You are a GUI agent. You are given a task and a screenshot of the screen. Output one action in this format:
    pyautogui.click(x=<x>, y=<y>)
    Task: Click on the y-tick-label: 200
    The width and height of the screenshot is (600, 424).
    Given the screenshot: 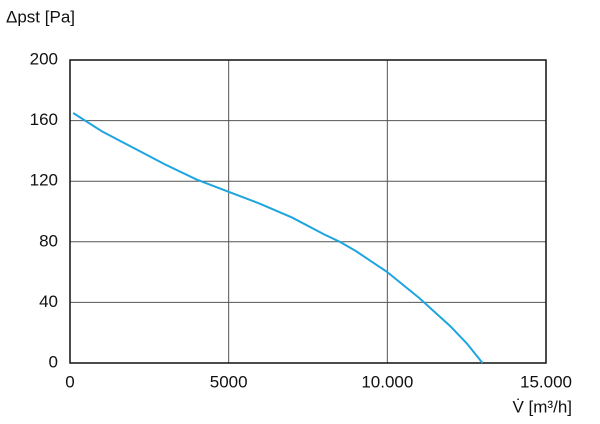 What is the action you would take?
    pyautogui.click(x=44, y=58)
    